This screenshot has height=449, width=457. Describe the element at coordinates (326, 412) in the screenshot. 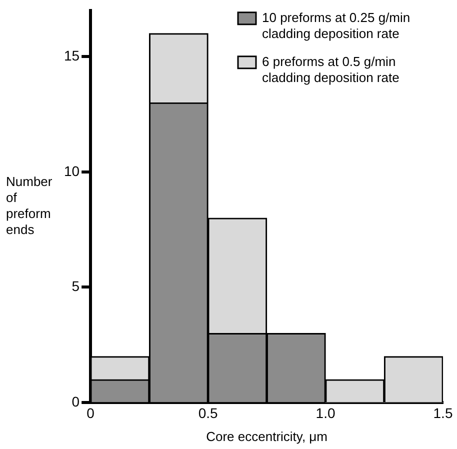

I see `x-tick-label: 1.0` at that location.